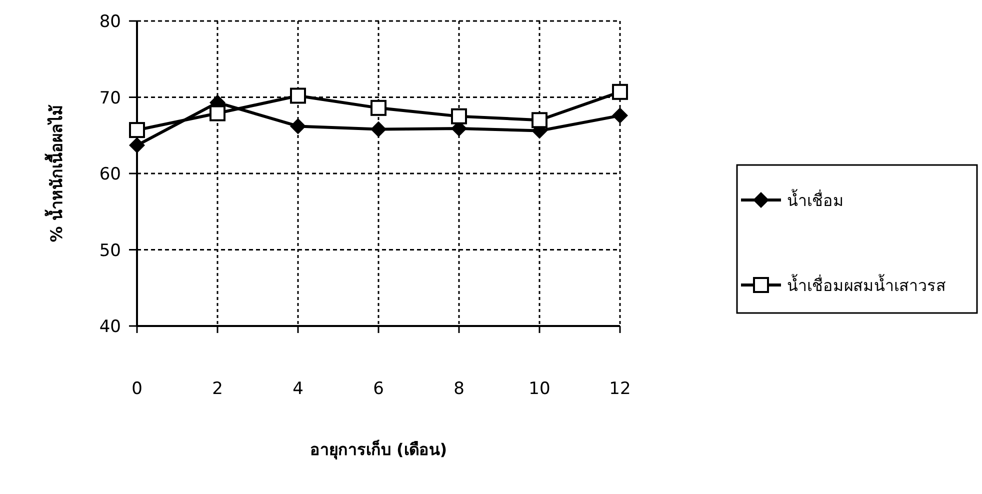 This screenshot has height=494, width=982. Describe the element at coordinates (217, 389) in the screenshot. I see `x-tick-label: 2` at that location.